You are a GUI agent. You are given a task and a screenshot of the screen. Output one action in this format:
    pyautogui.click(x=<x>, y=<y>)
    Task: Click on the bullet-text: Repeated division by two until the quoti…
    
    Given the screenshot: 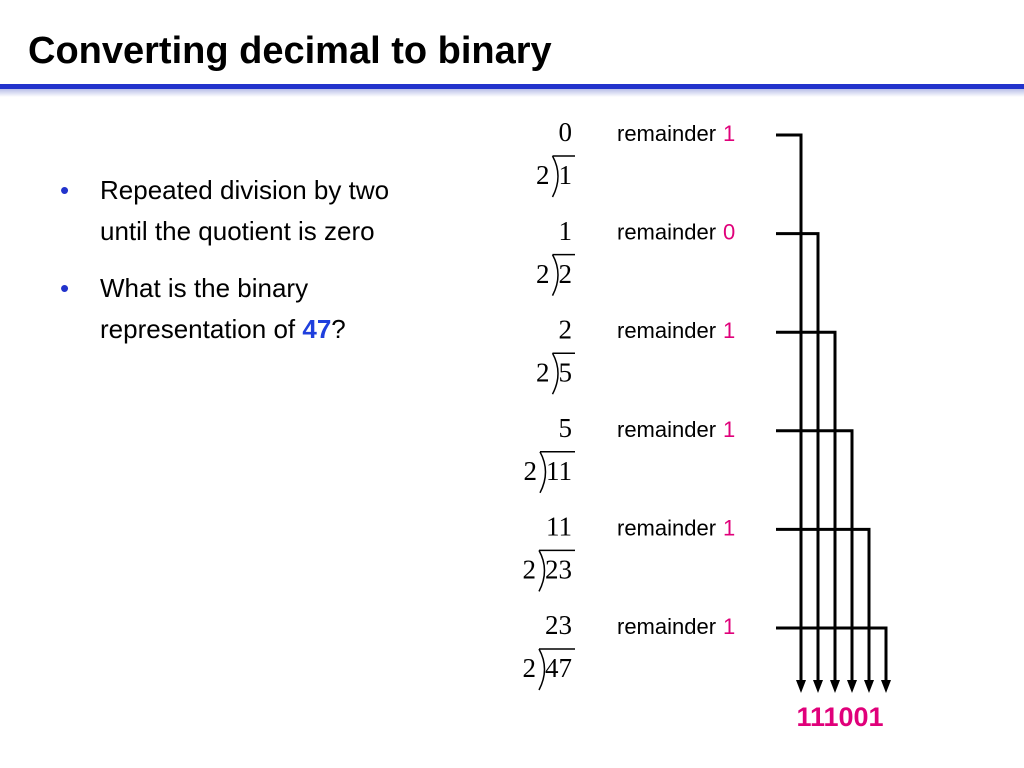 What is the action you would take?
    pyautogui.click(x=245, y=210)
    